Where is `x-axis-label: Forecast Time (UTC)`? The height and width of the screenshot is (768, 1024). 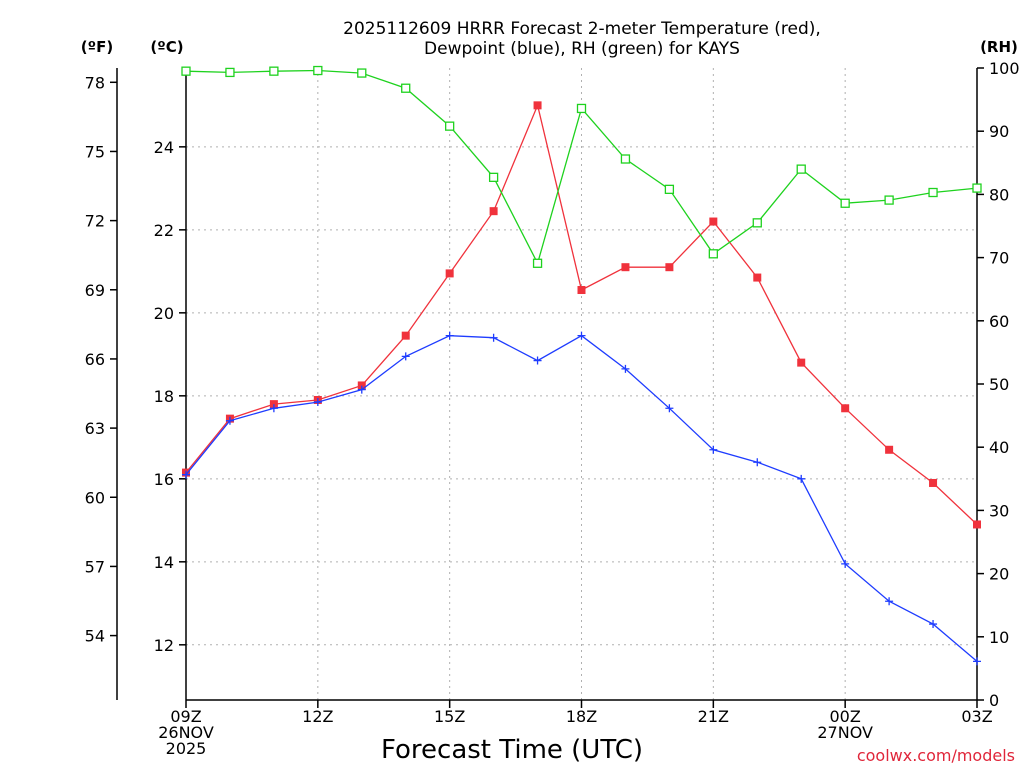 x-axis-label: Forecast Time (UTC) is located at coordinates (512, 750).